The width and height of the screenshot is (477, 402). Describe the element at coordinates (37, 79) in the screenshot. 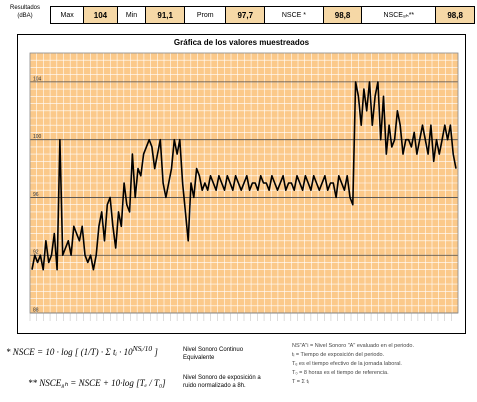

I see `y-tick-label: 104` at that location.